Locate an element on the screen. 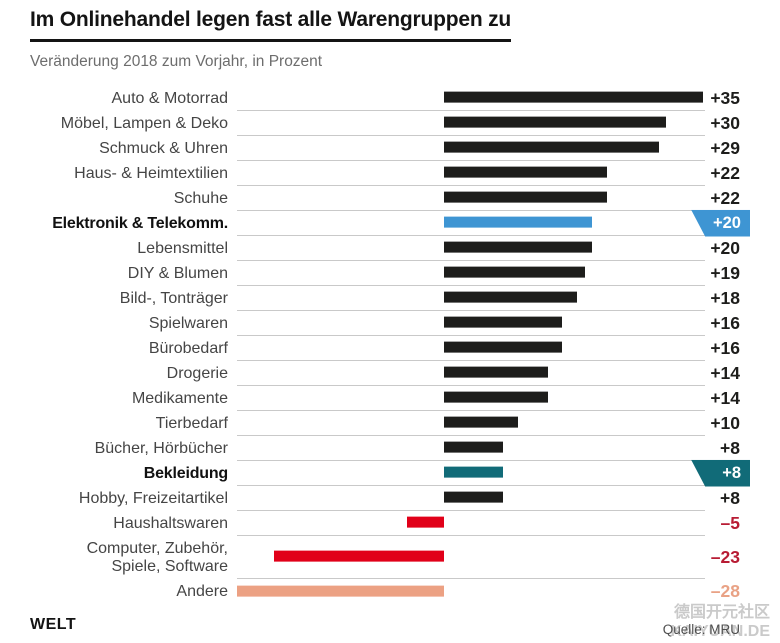  row-label: DIY & Blumen is located at coordinates (177, 273).